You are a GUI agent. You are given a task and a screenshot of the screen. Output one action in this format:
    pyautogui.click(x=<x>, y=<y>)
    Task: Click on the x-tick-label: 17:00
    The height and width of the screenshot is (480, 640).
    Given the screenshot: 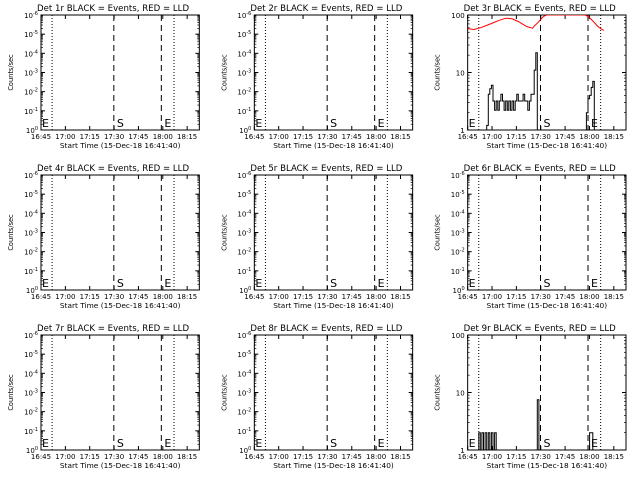 What is the action you would take?
    pyautogui.click(x=492, y=457)
    